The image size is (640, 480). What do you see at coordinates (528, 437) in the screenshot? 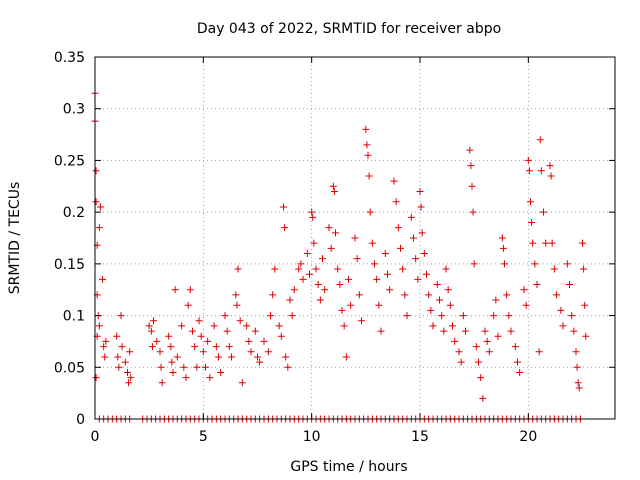
I see `x-tick-label: 20` at bounding box center [528, 437].